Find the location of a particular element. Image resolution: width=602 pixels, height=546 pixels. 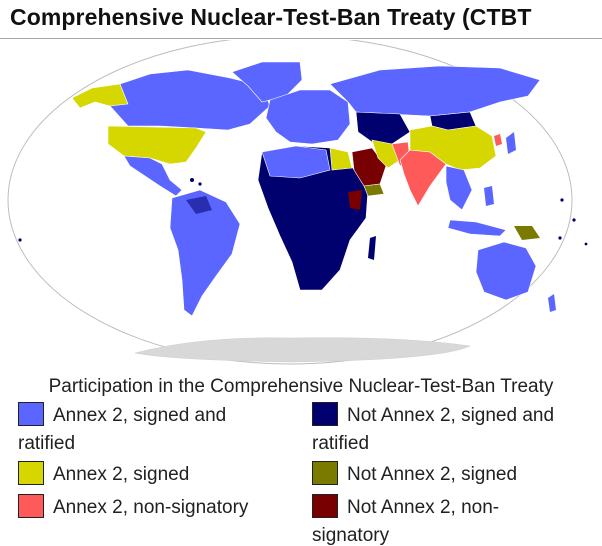

region-mexico is located at coordinates (153, 176).